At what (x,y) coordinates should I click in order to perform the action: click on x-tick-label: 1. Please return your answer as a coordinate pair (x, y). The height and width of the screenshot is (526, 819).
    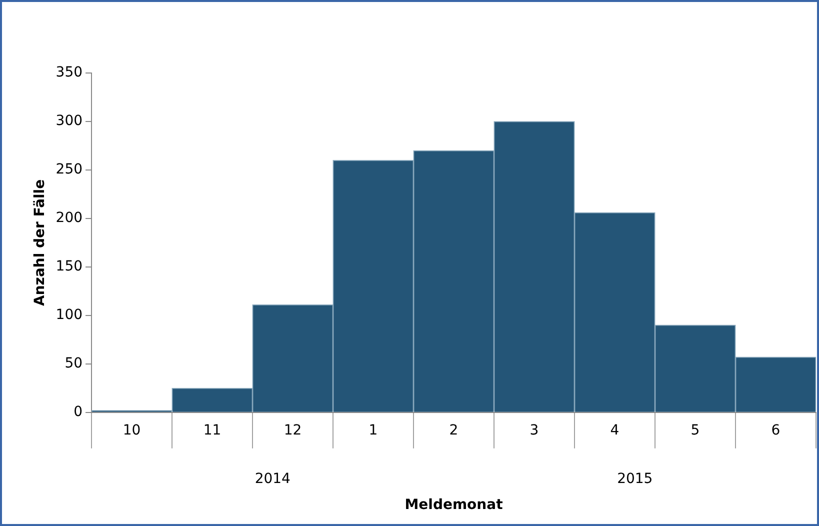
    Looking at the image, I should click on (373, 430).